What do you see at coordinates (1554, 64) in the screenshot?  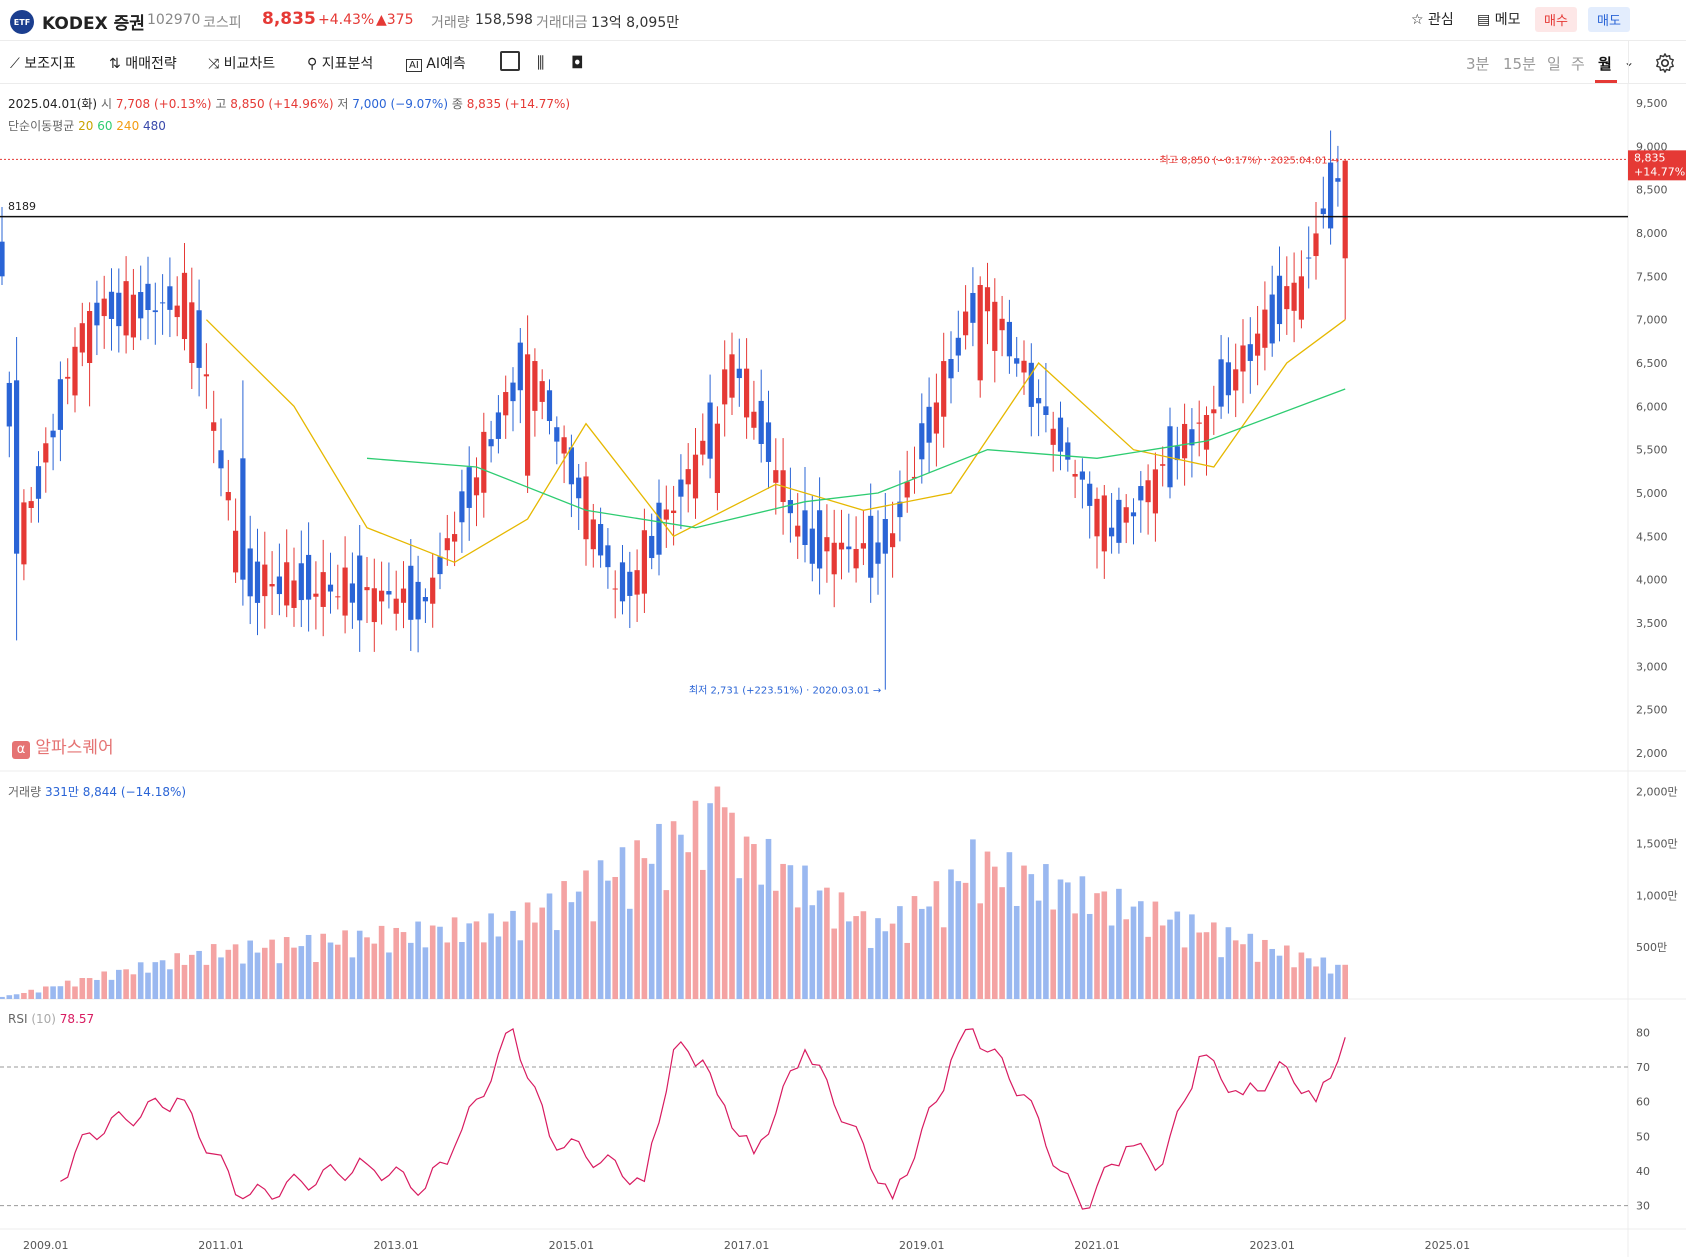 I see `timeframe-day: 일` at bounding box center [1554, 64].